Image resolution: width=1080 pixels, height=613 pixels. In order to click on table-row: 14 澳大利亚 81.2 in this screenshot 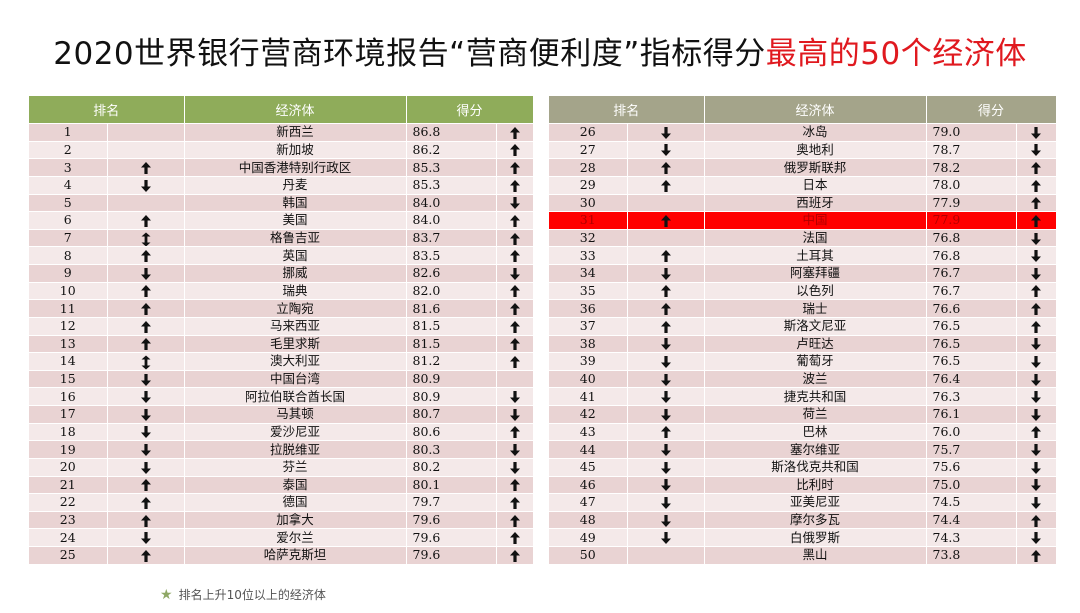, I will do `click(281, 361)`.